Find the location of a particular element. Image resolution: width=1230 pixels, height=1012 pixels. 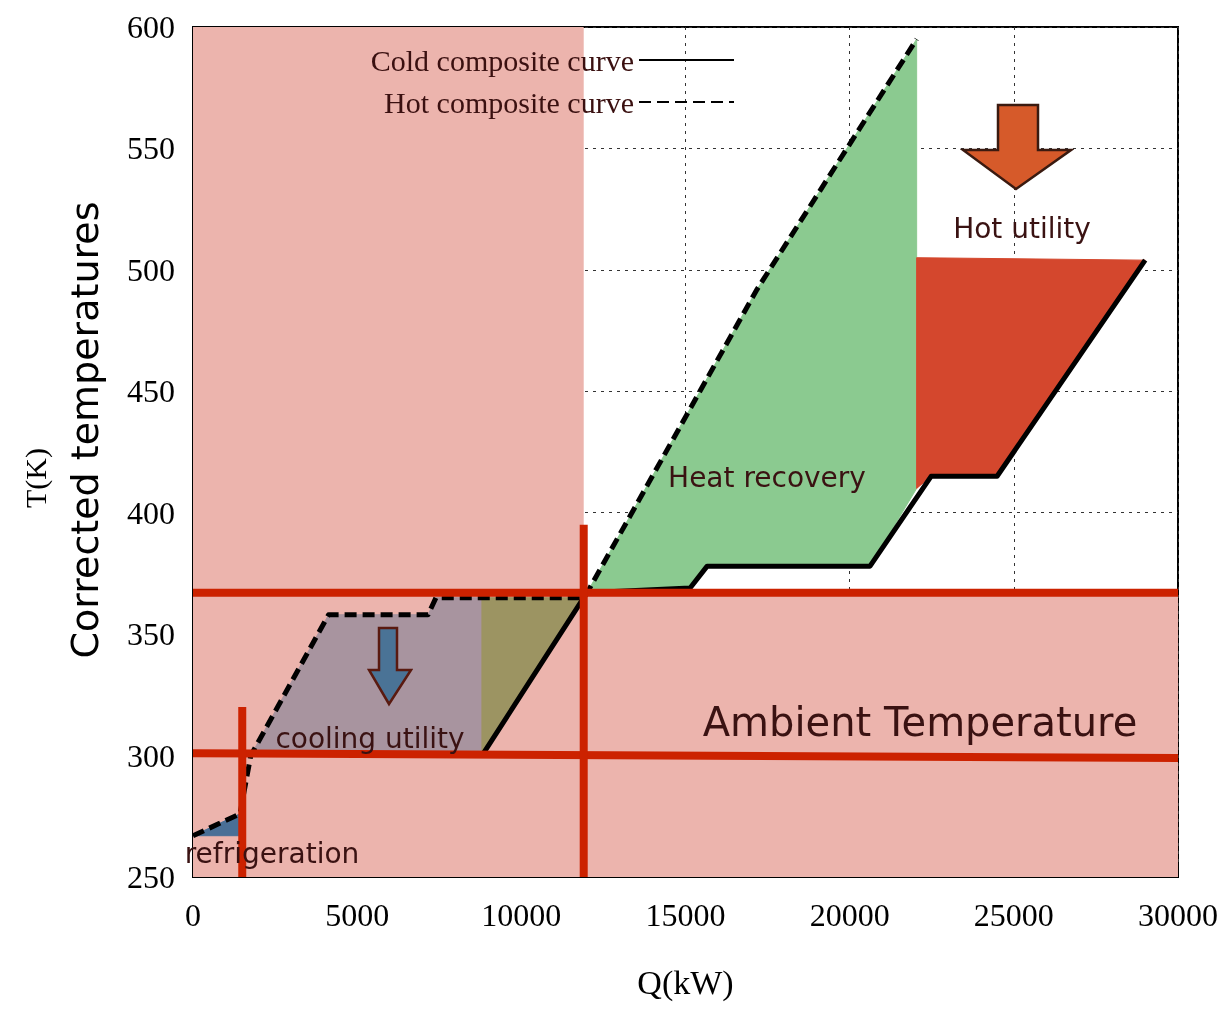

x-axis-title: Q(kW) is located at coordinates (685, 982).